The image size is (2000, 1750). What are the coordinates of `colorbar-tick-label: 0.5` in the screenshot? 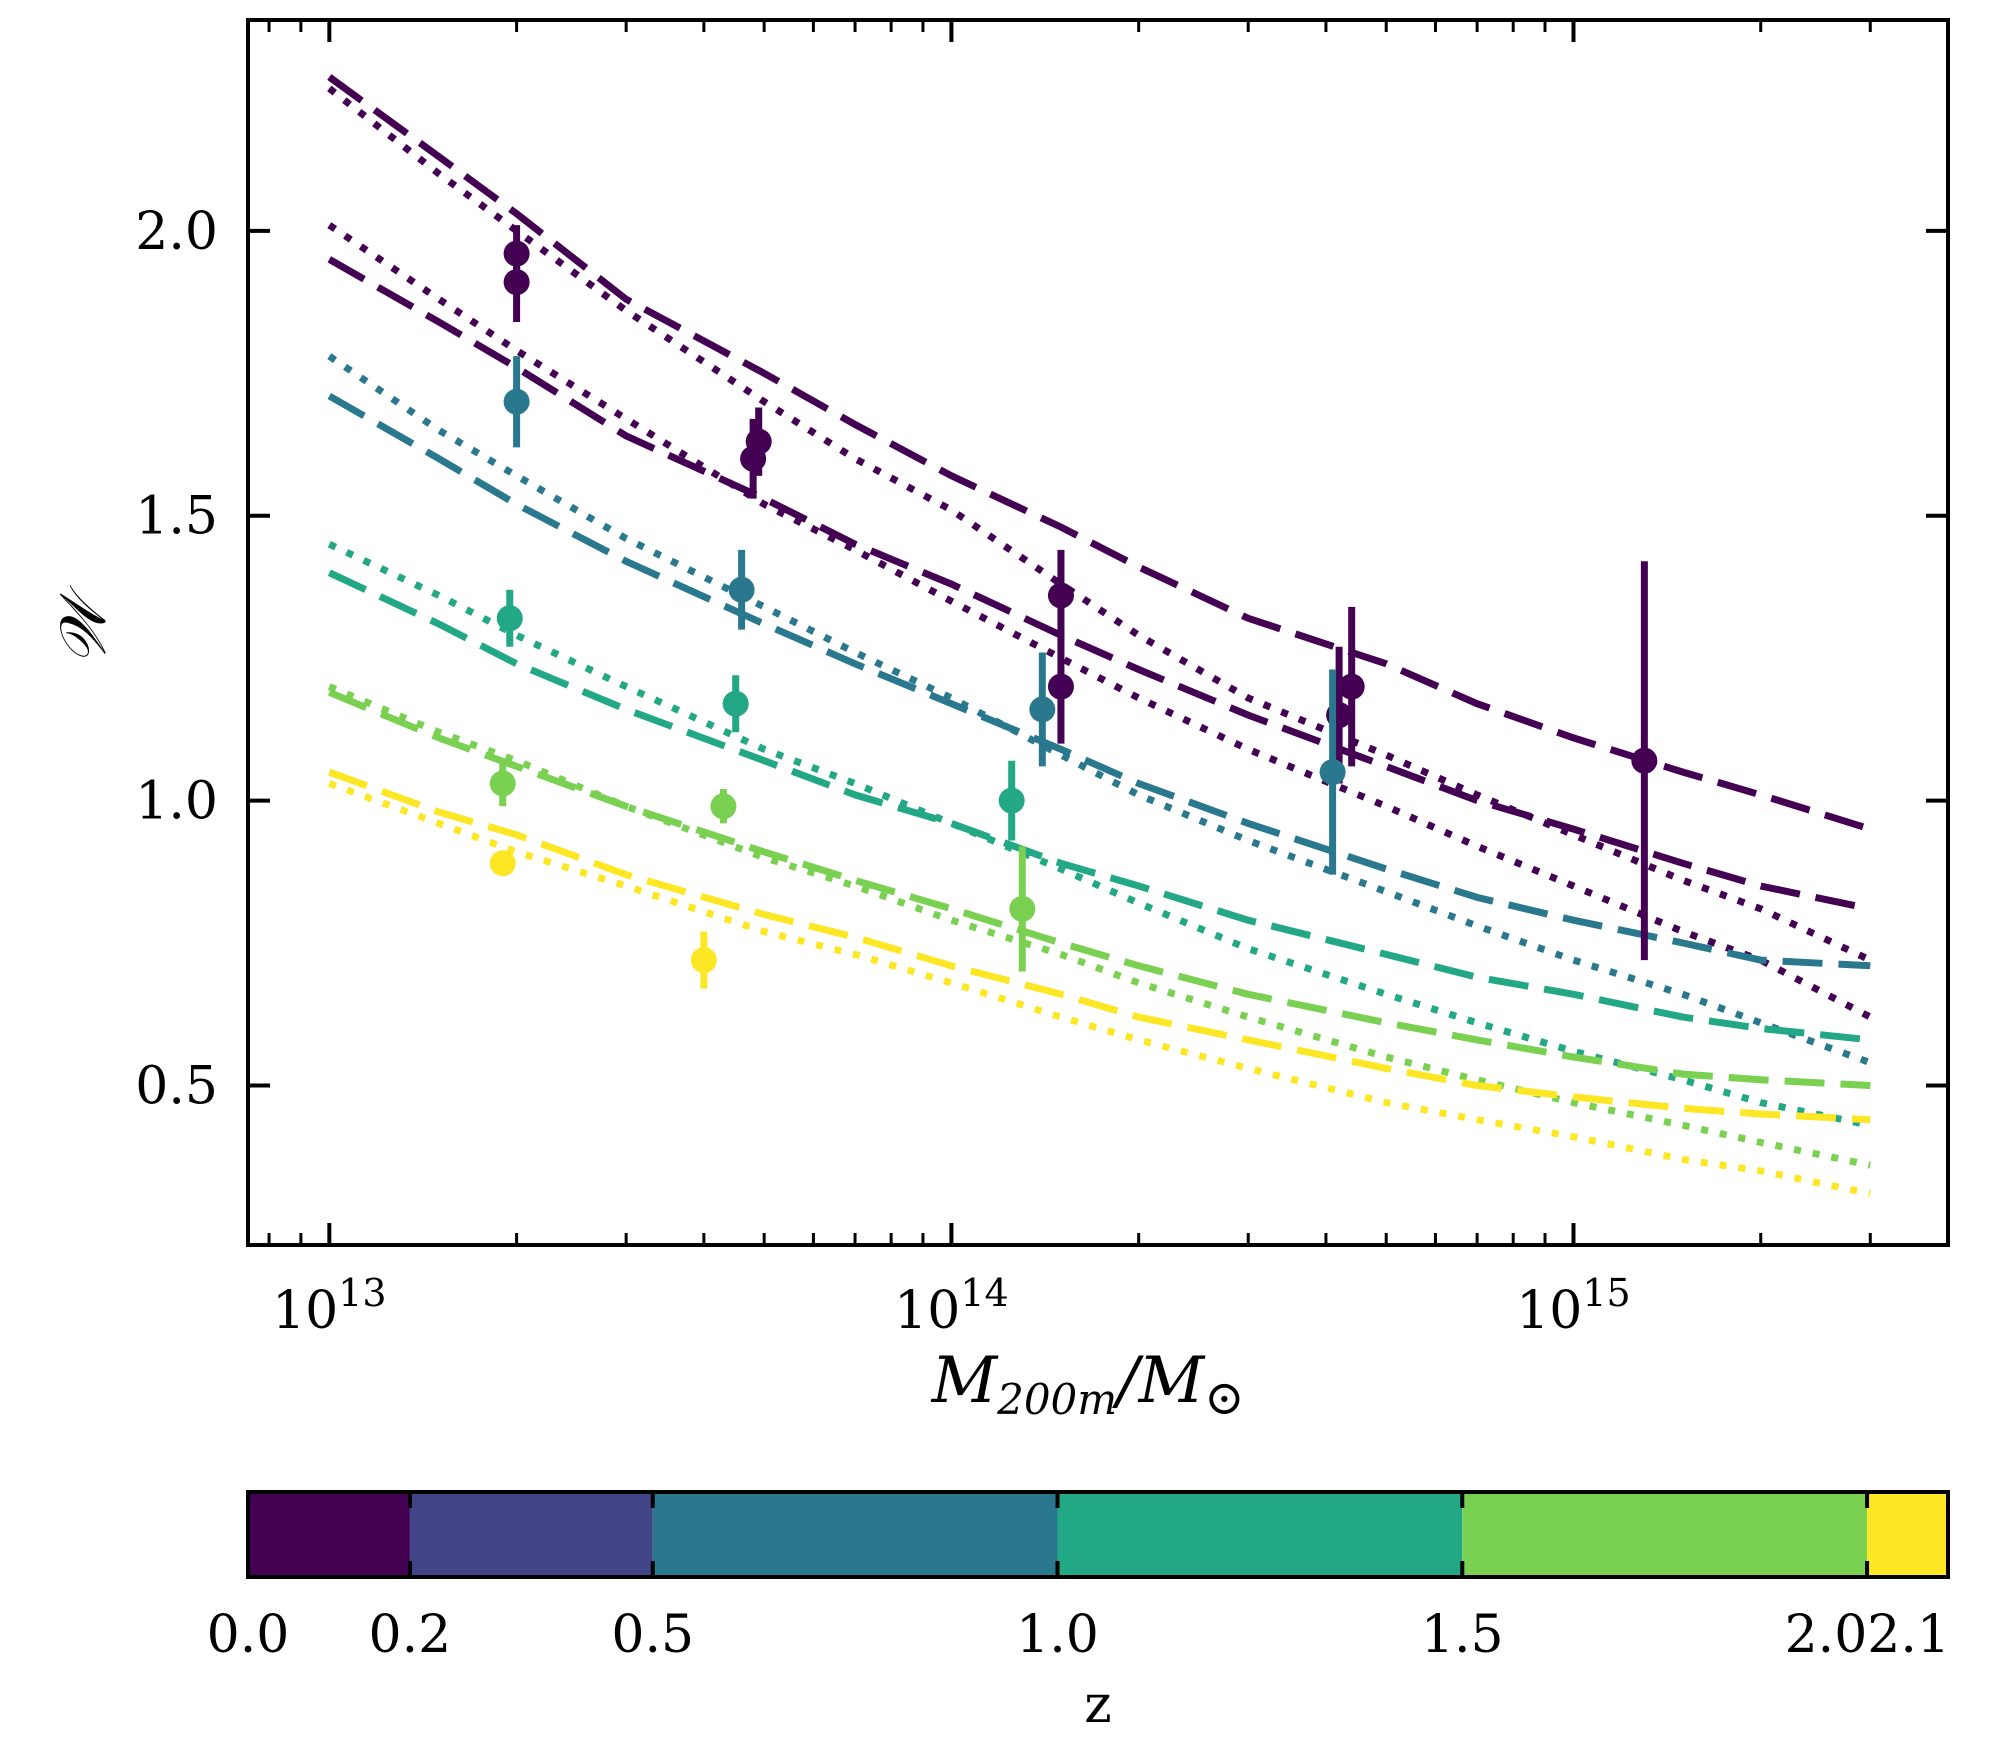 It's located at (652, 1635).